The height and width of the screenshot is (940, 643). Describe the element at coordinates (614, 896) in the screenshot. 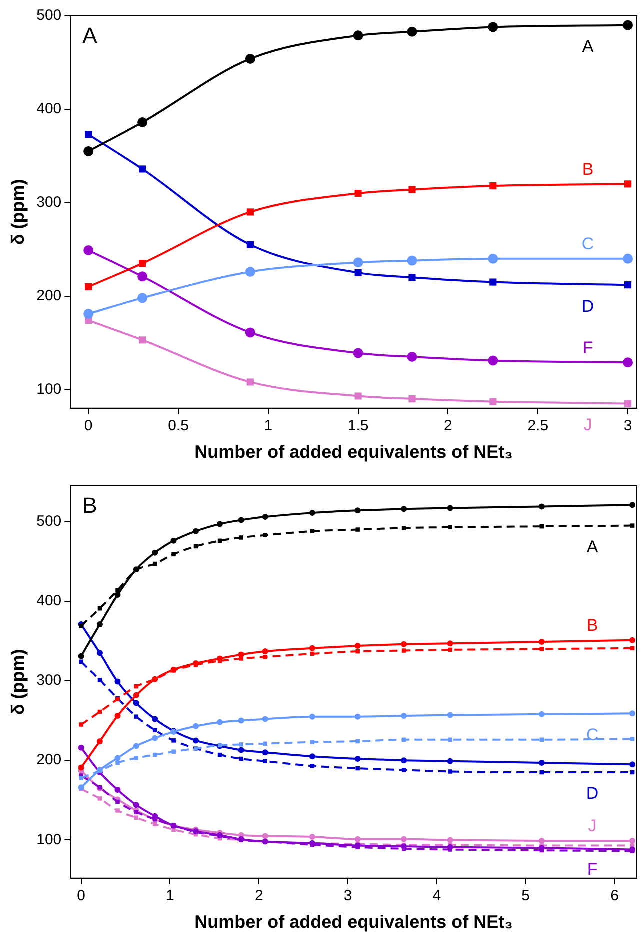

I see `x-tick-label: 6` at that location.